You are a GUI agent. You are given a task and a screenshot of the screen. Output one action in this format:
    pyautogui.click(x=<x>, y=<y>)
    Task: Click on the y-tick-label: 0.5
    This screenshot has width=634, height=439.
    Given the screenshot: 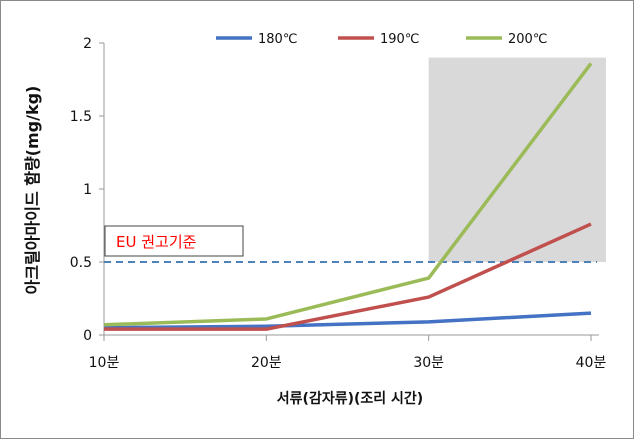 What is the action you would take?
    pyautogui.click(x=81, y=263)
    